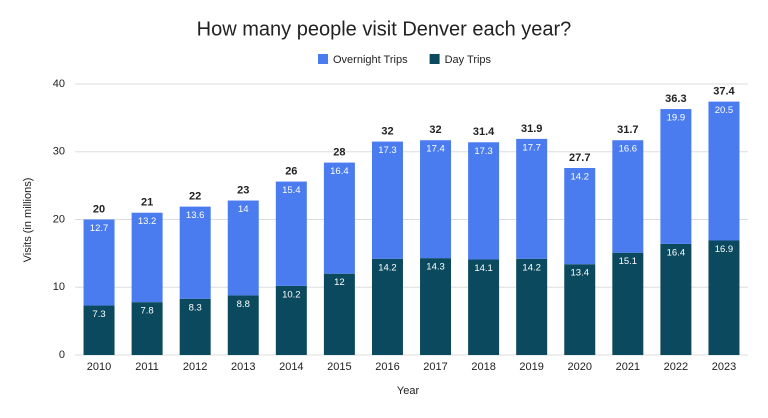  I want to click on x-tick-label: 2020, so click(580, 367).